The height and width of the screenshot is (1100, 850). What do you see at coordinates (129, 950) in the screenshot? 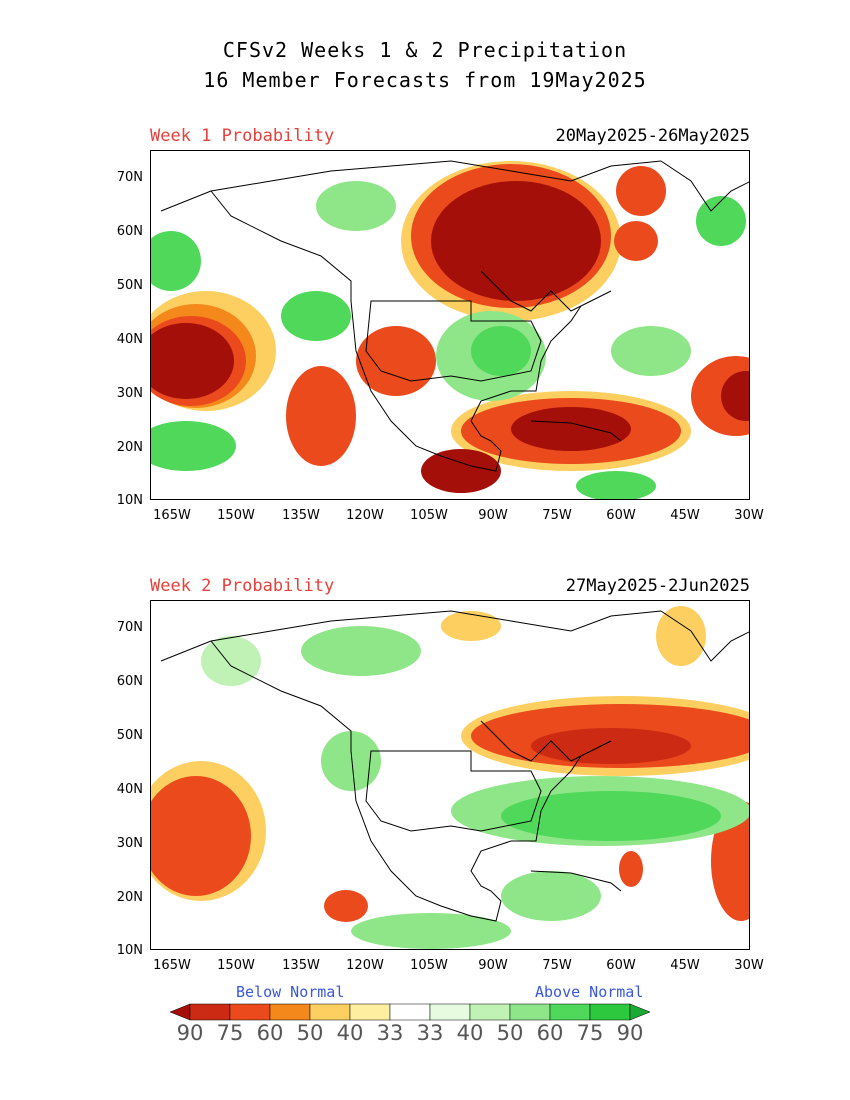
I see `week2-lat-10N: 10N` at bounding box center [129, 950].